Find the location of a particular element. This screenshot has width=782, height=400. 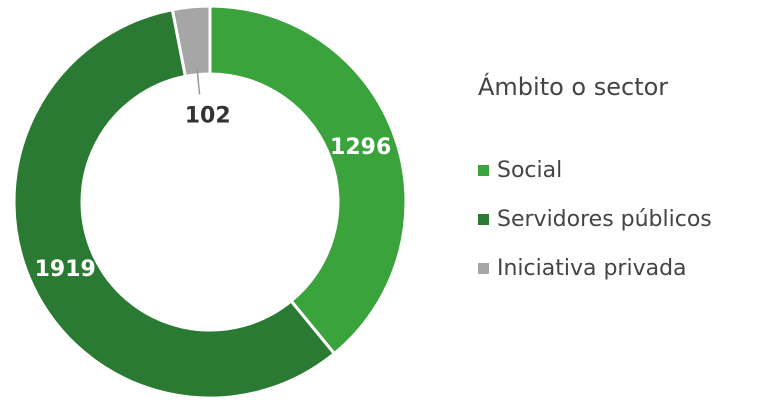

data-label: 1296 is located at coordinates (360, 147).